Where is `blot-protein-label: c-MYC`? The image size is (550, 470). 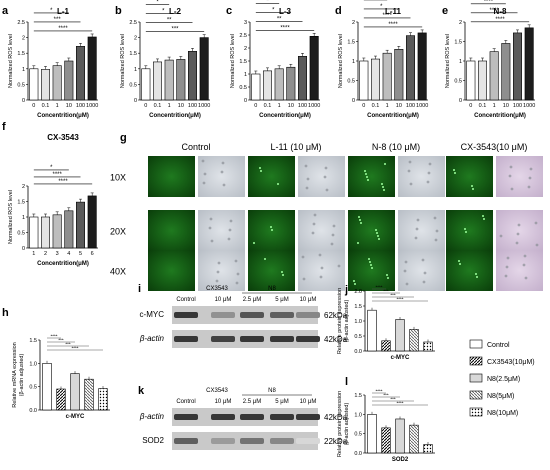
blot-protein-label: c-MYC is located at coordinates (152, 314).